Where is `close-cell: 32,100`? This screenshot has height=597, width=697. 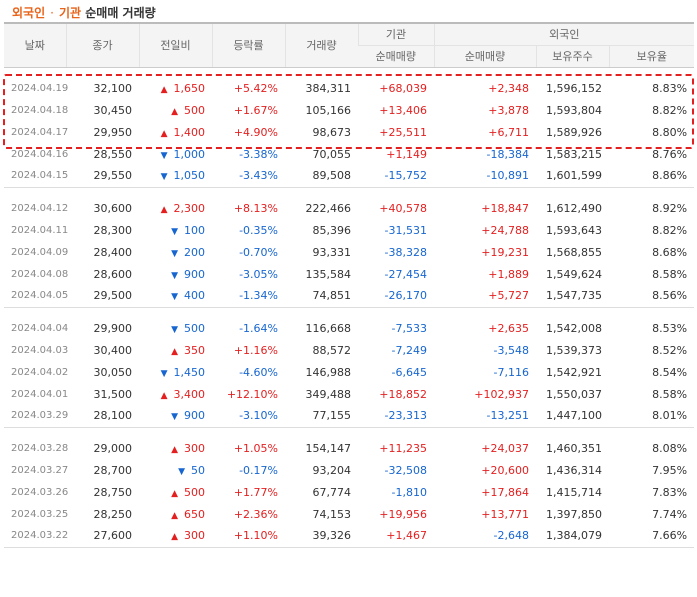 close-cell: 32,100 is located at coordinates (113, 88).